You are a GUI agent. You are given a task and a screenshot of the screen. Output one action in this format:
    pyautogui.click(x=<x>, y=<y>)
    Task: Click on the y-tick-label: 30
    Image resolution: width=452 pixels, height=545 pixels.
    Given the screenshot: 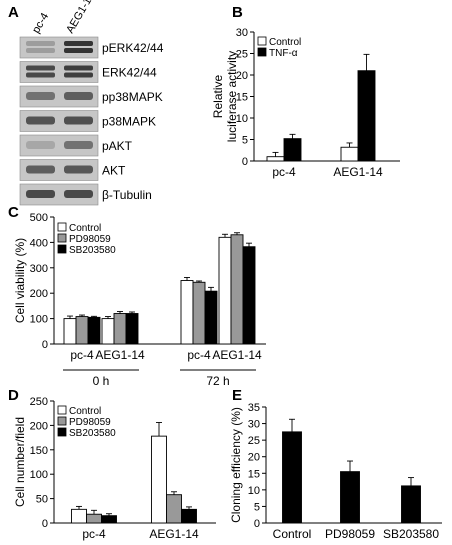 What is the action you would take?
    pyautogui.click(x=254, y=425)
    